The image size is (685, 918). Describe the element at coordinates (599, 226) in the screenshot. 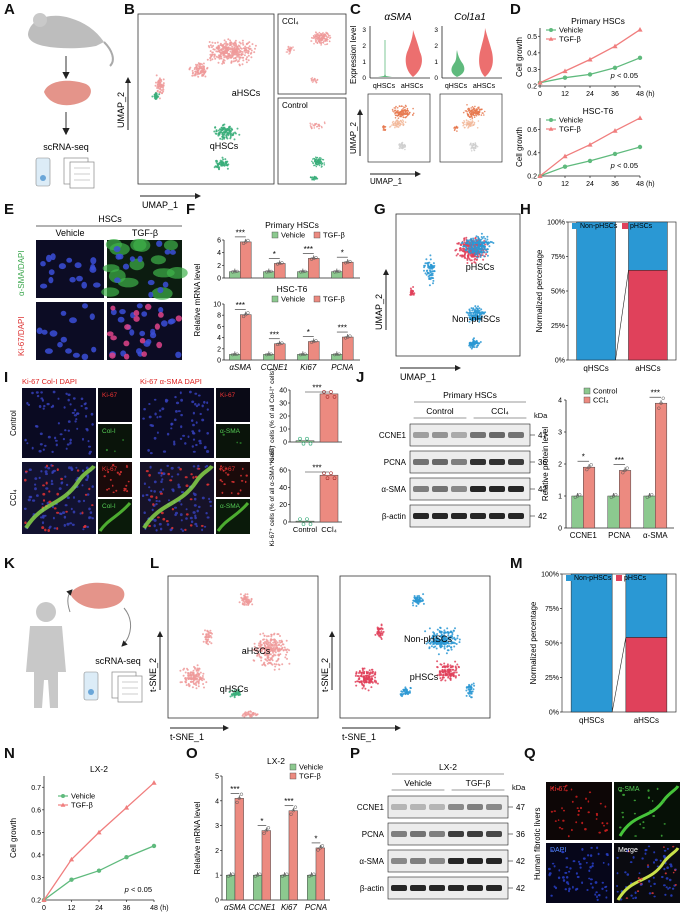

I see `legend-label: Non-pHSCs` at that location.